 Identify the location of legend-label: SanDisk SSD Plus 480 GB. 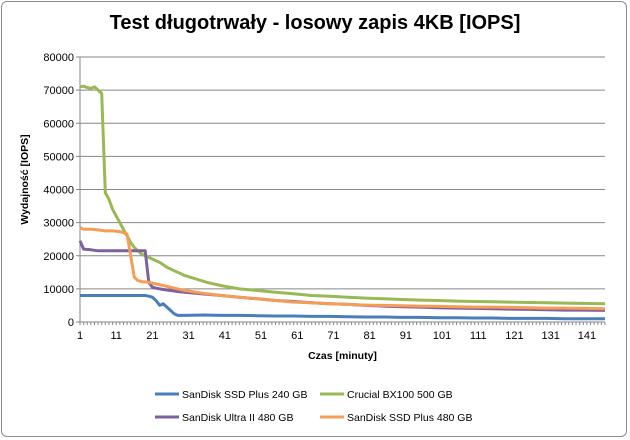
(409, 418).